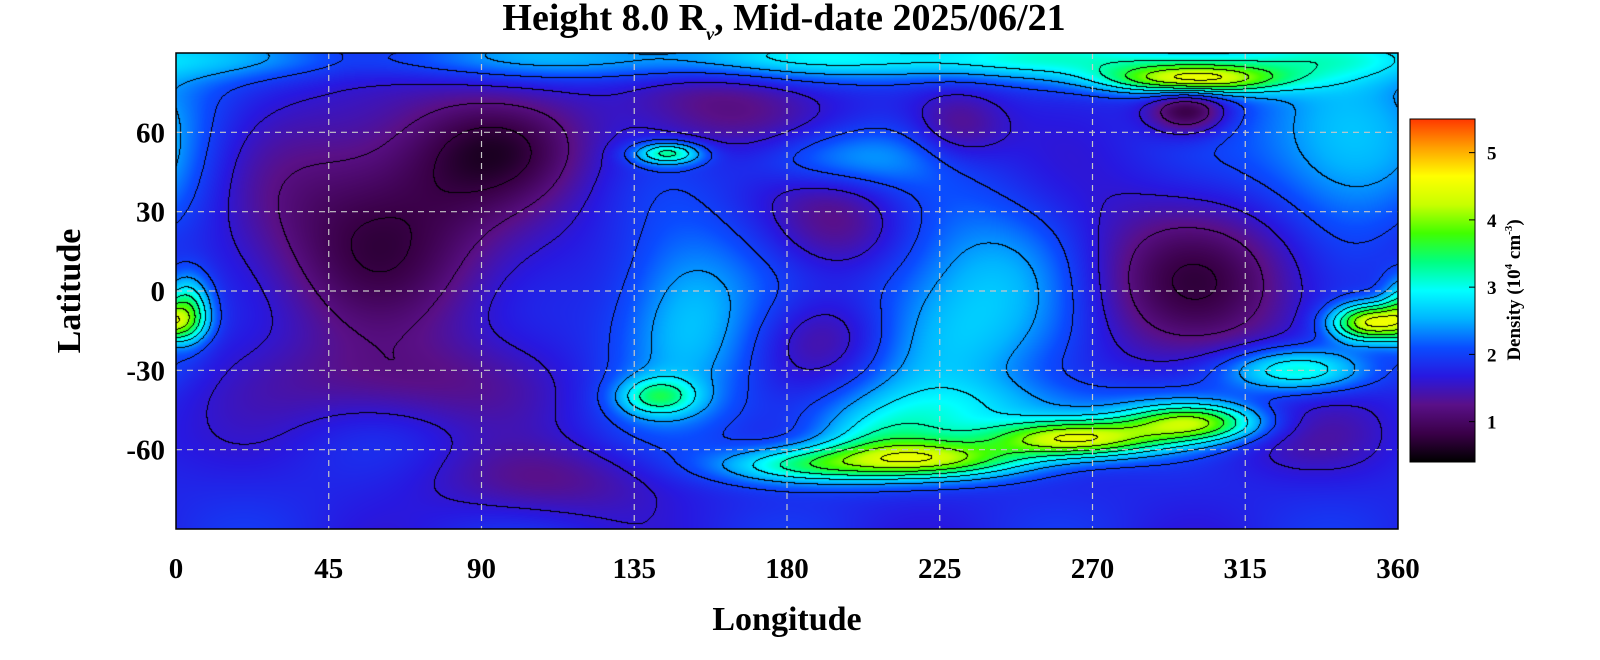  I want to click on x-tick-label: 315, so click(1246, 569).